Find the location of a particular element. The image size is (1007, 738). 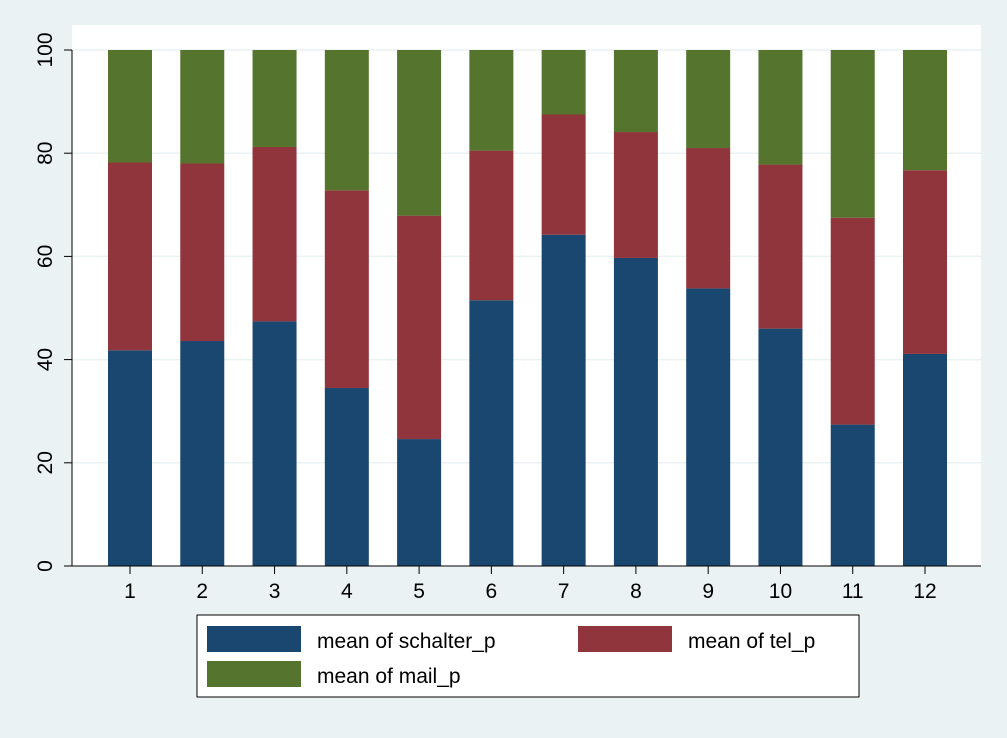

x-tick-label: 12 is located at coordinates (924, 591).